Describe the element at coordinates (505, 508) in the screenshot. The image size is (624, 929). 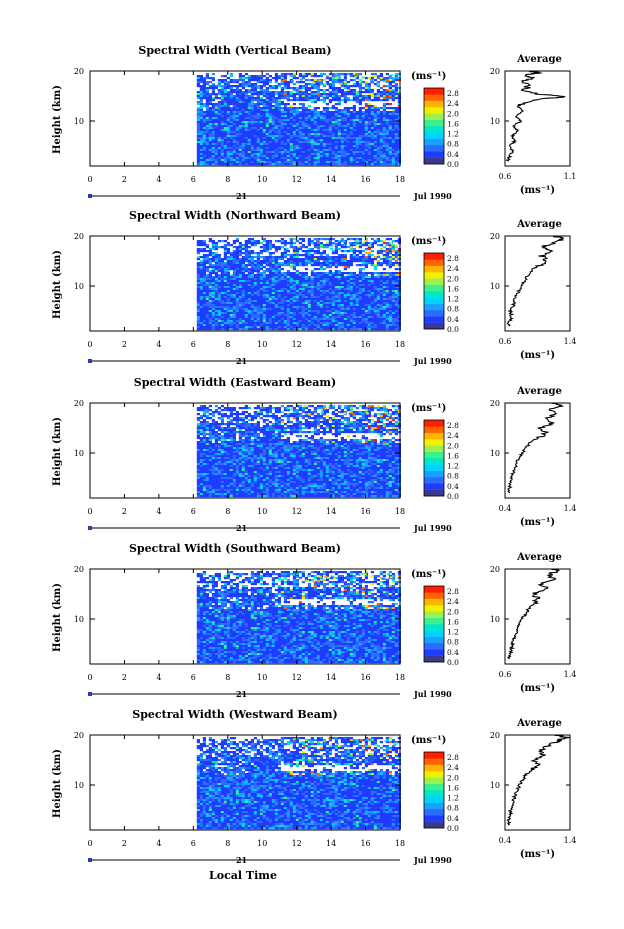
I see `avg-x-tick-label: 0.4` at that location.